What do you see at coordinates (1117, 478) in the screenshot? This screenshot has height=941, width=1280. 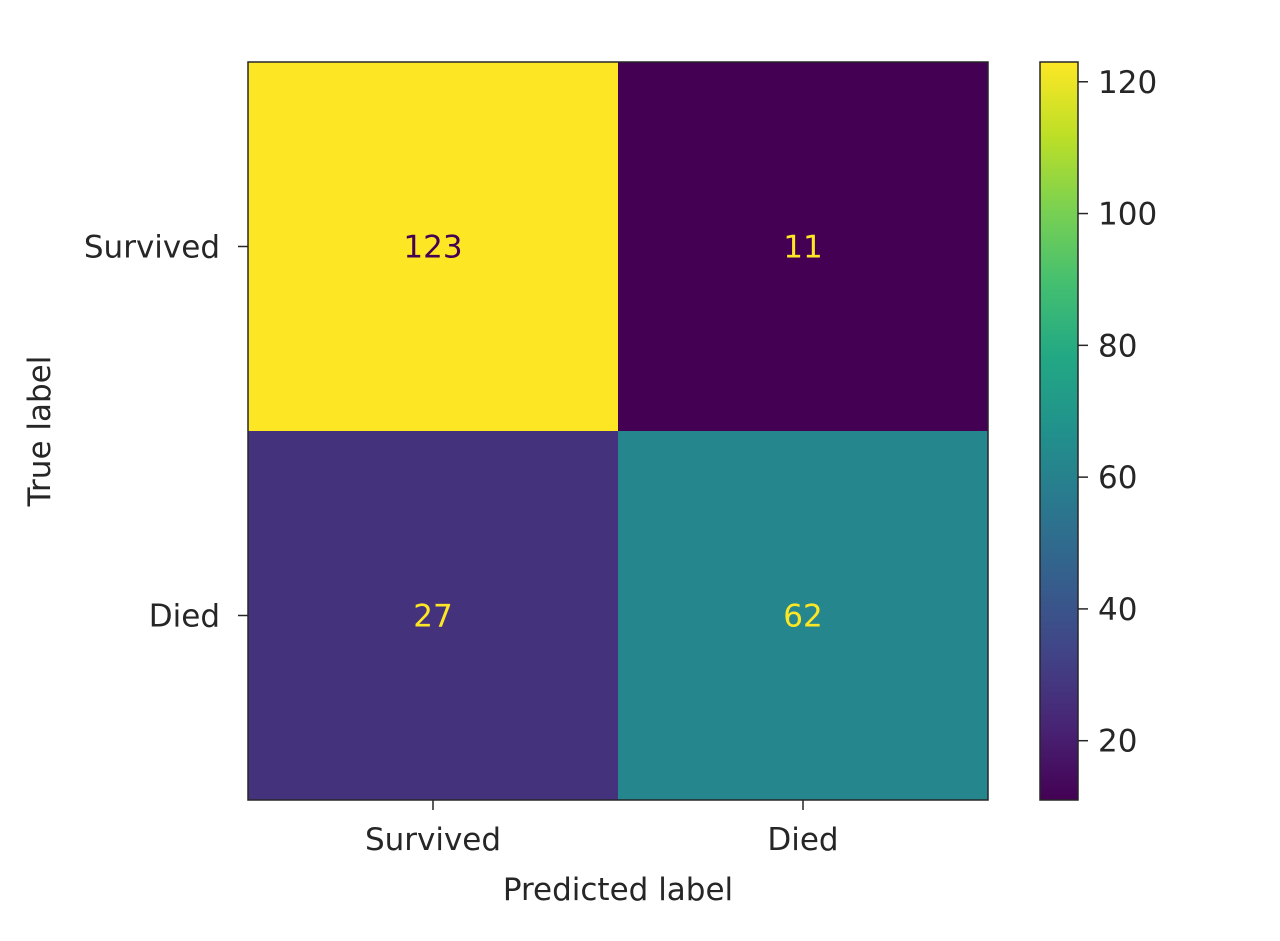 I see `colorbar-tick-label: 60` at bounding box center [1117, 478].